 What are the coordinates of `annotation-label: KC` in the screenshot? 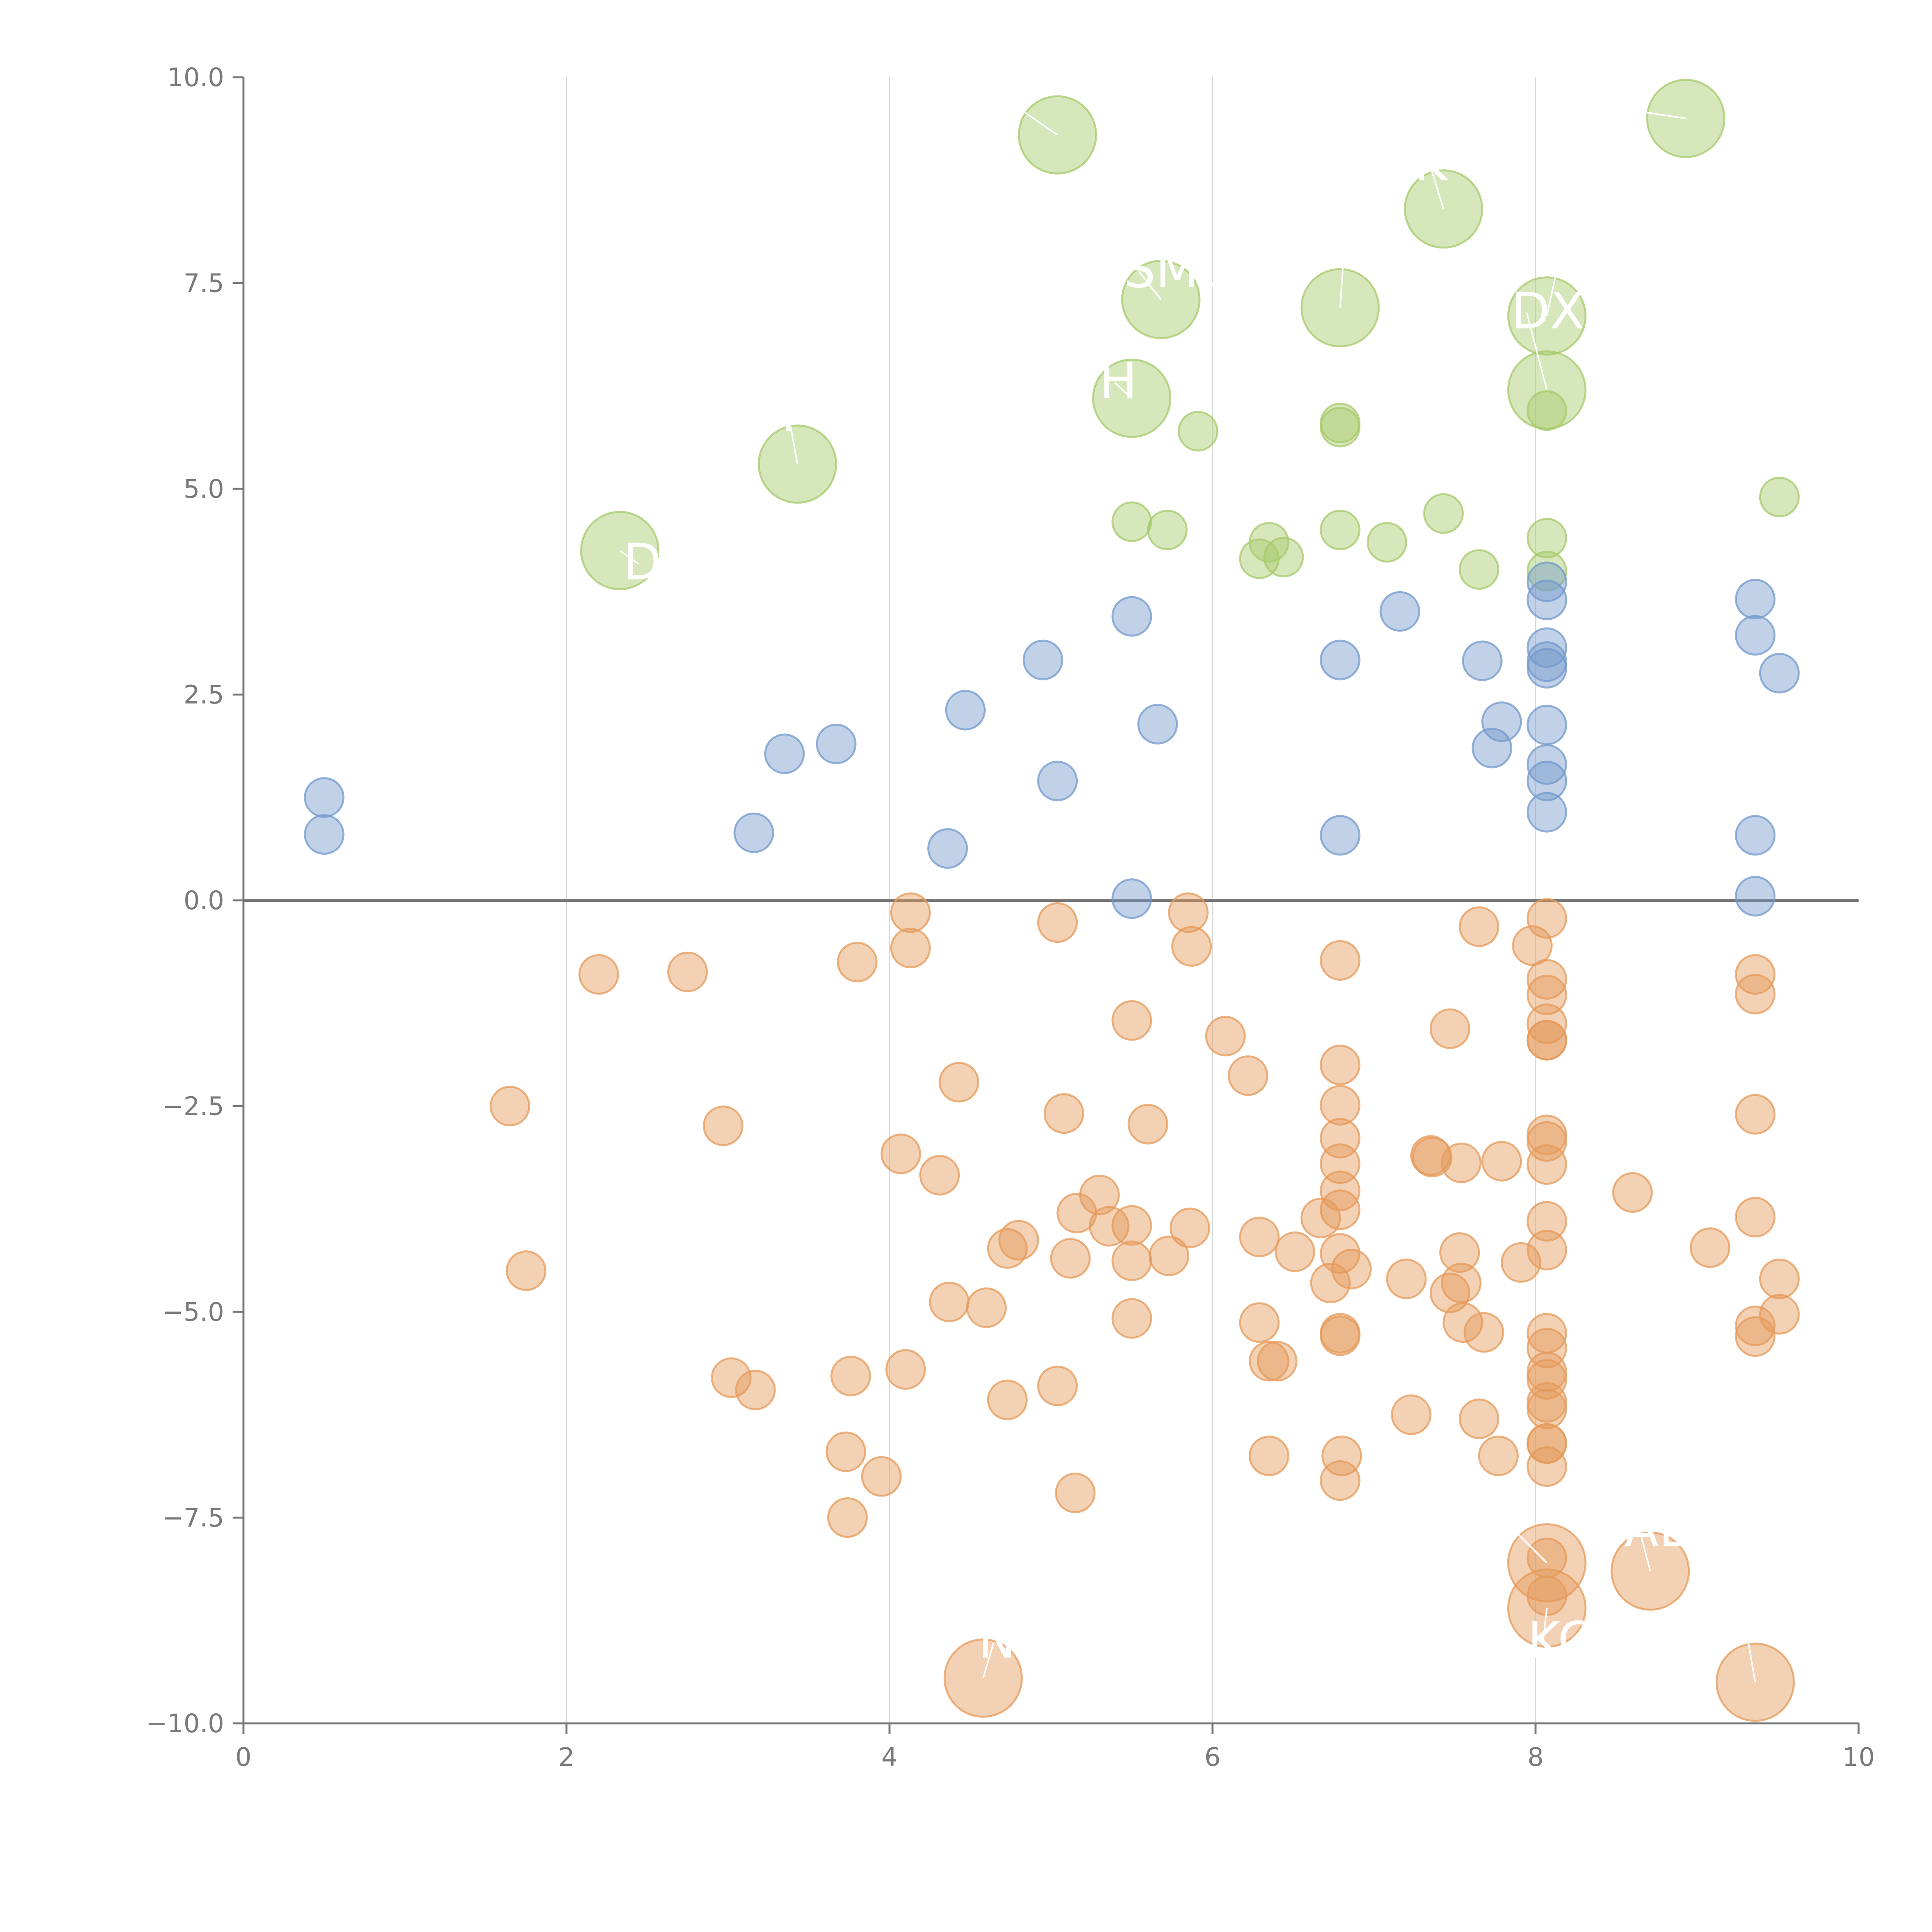 It's located at (1560, 1641).